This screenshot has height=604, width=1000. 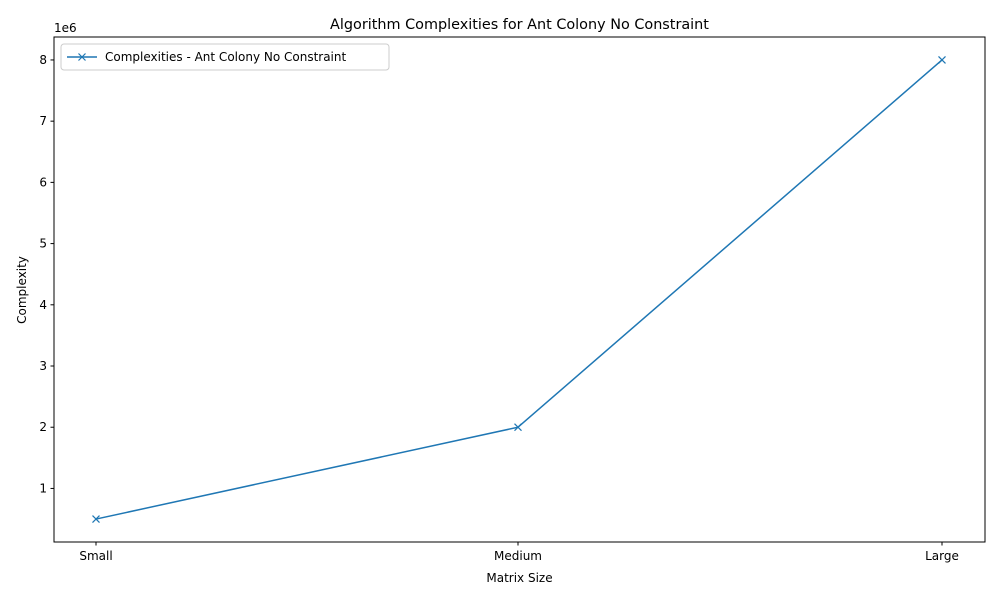 I want to click on y-tick-label: 8, so click(x=43, y=60).